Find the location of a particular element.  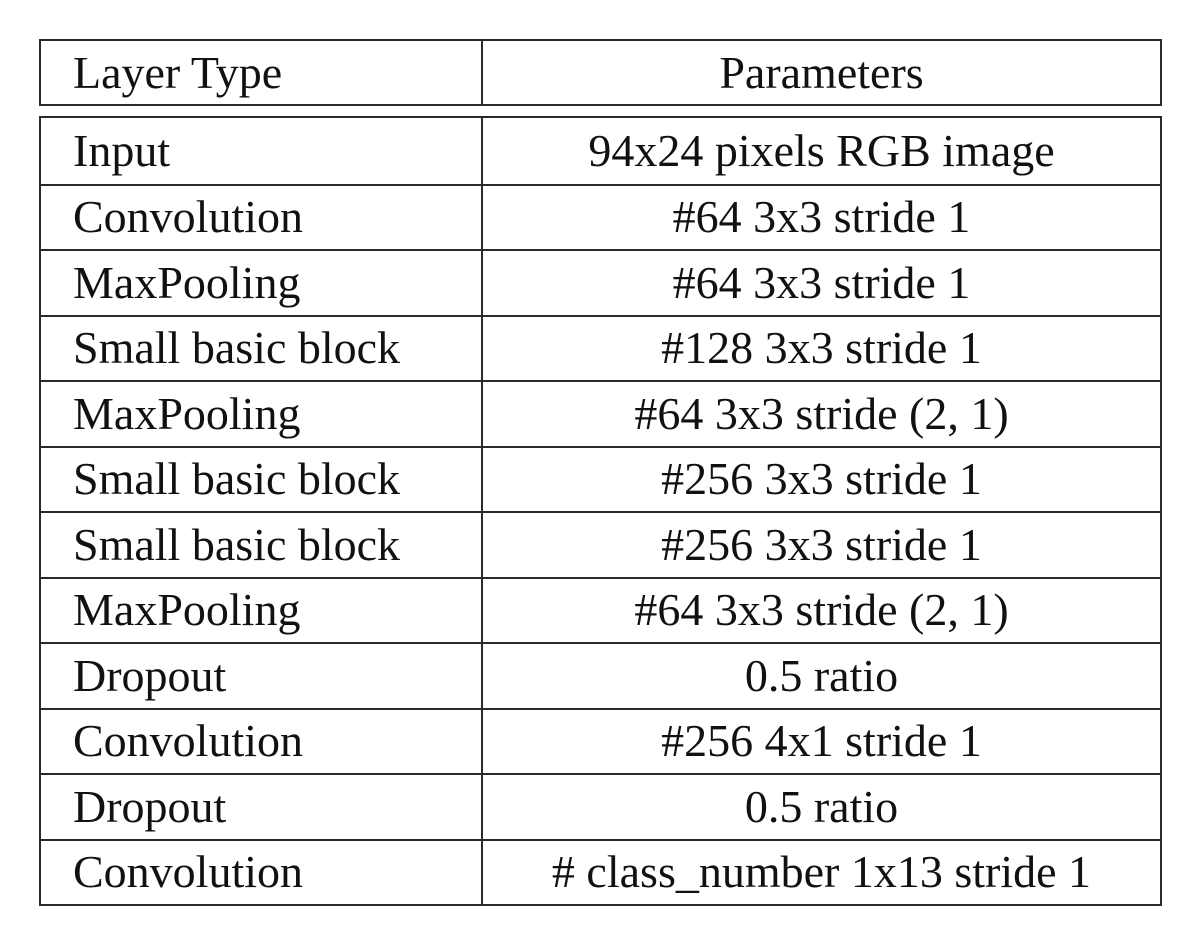

table-header: Layer Type Parameters is located at coordinates (600, 72).